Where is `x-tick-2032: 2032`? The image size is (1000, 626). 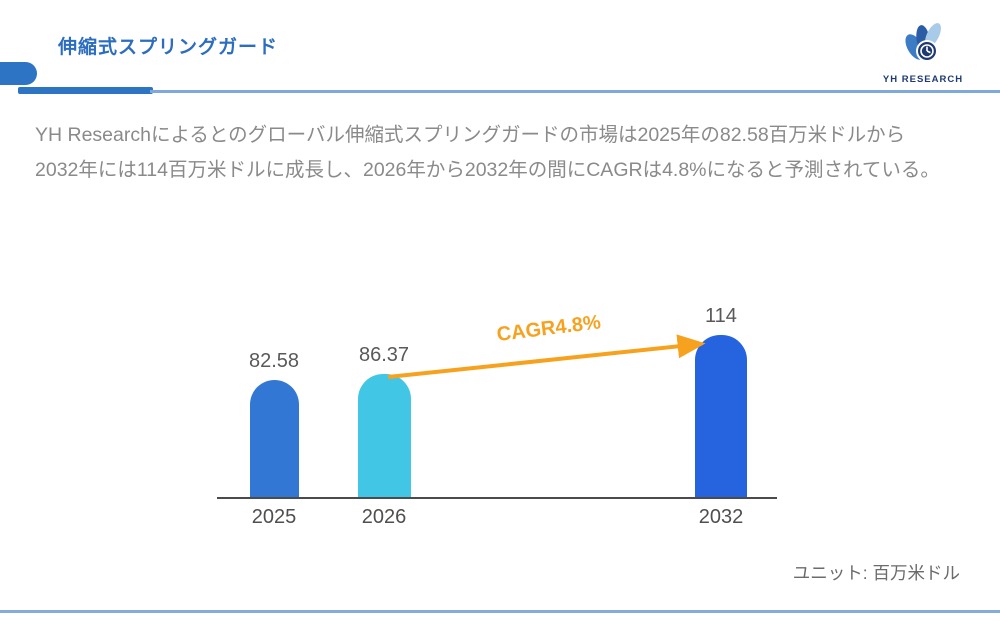
x-tick-2032: 2032 is located at coordinates (721, 517).